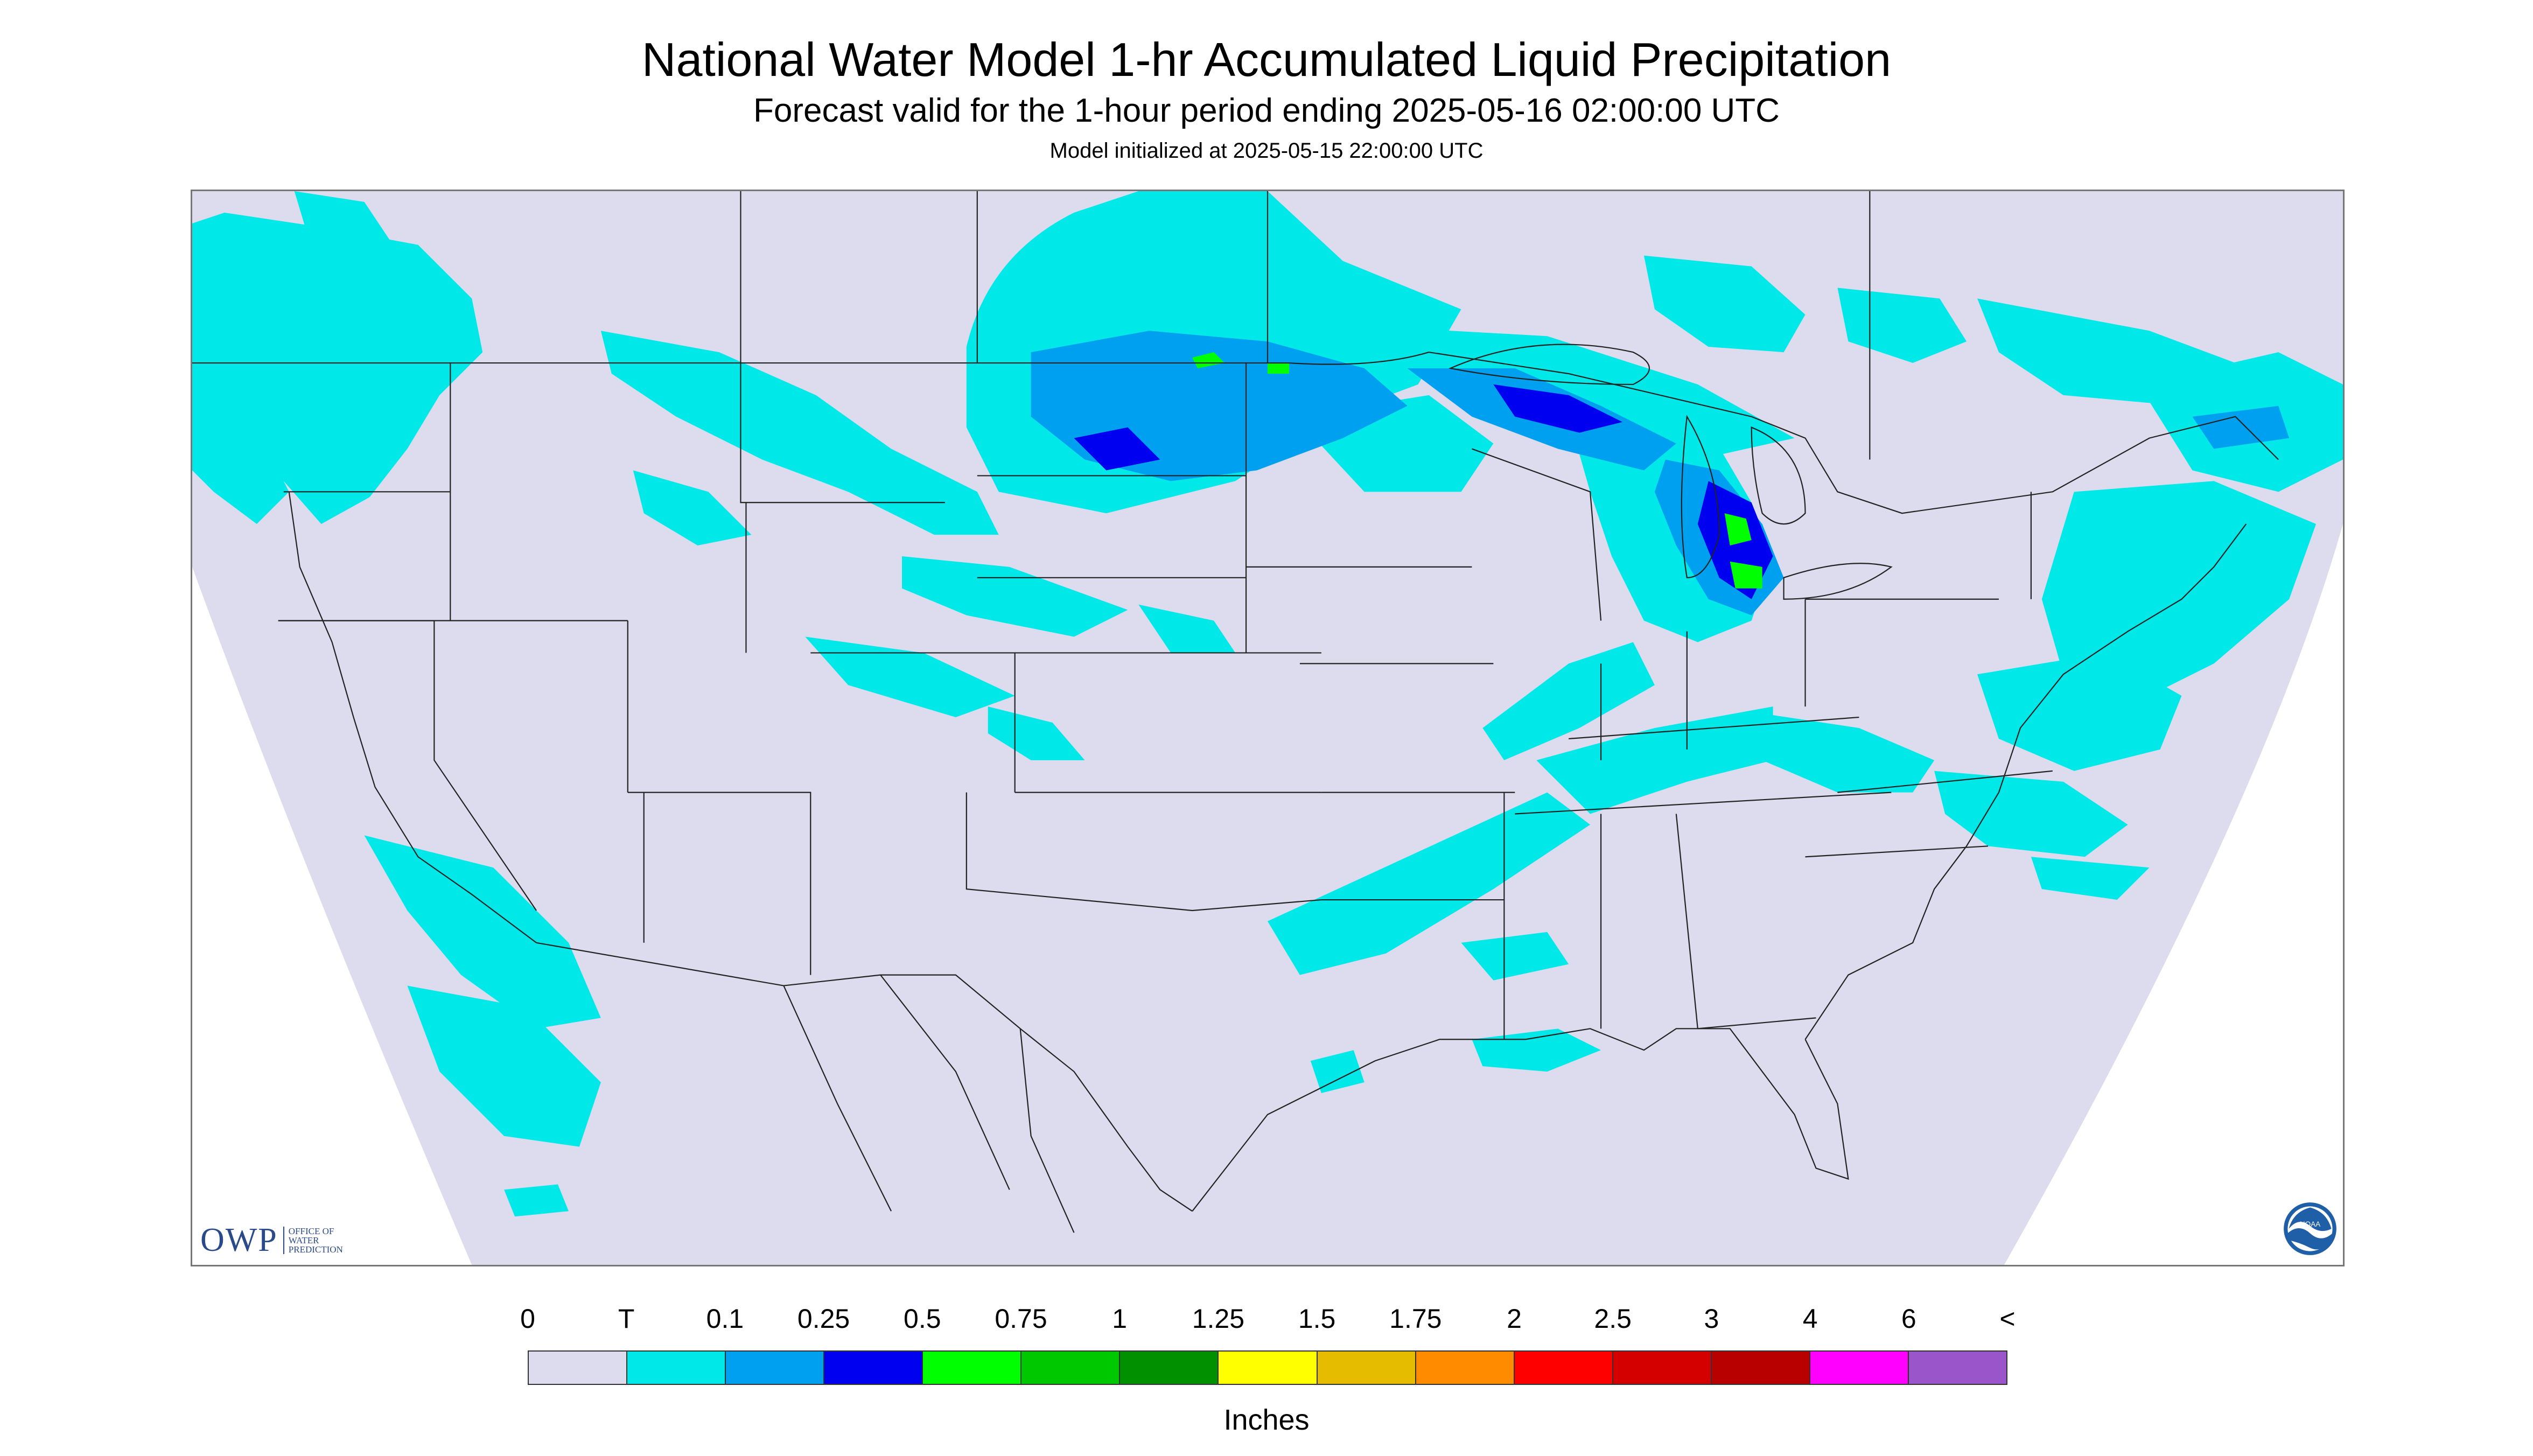  I want to click on precip-area-new-england, so click(2179, 594).